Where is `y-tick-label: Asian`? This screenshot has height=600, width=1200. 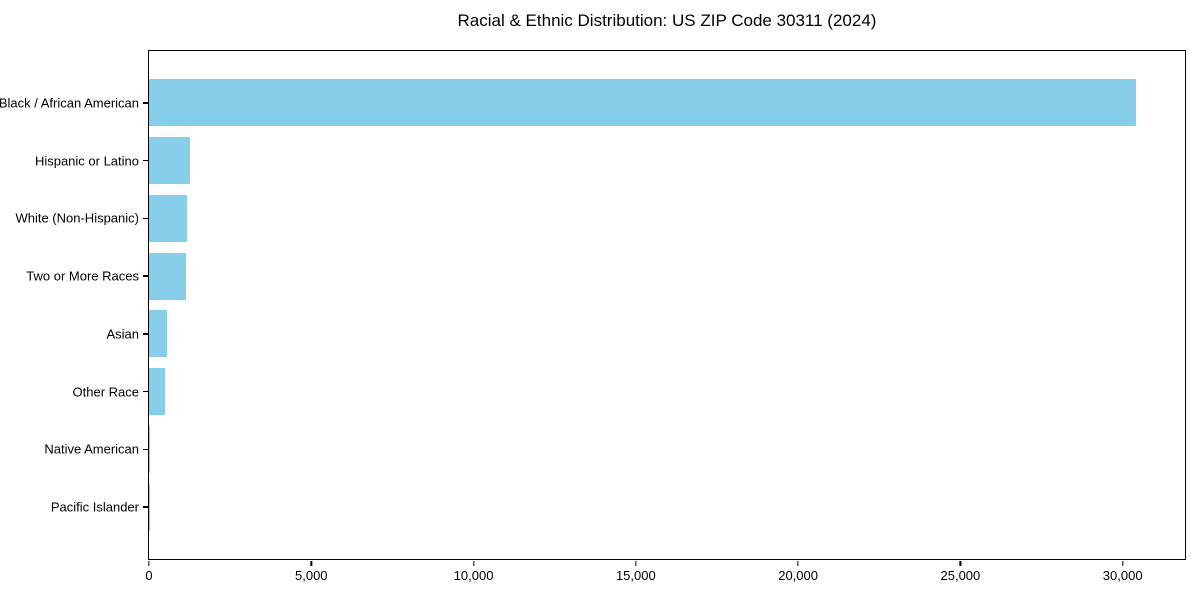
y-tick-label: Asian is located at coordinates (122, 334).